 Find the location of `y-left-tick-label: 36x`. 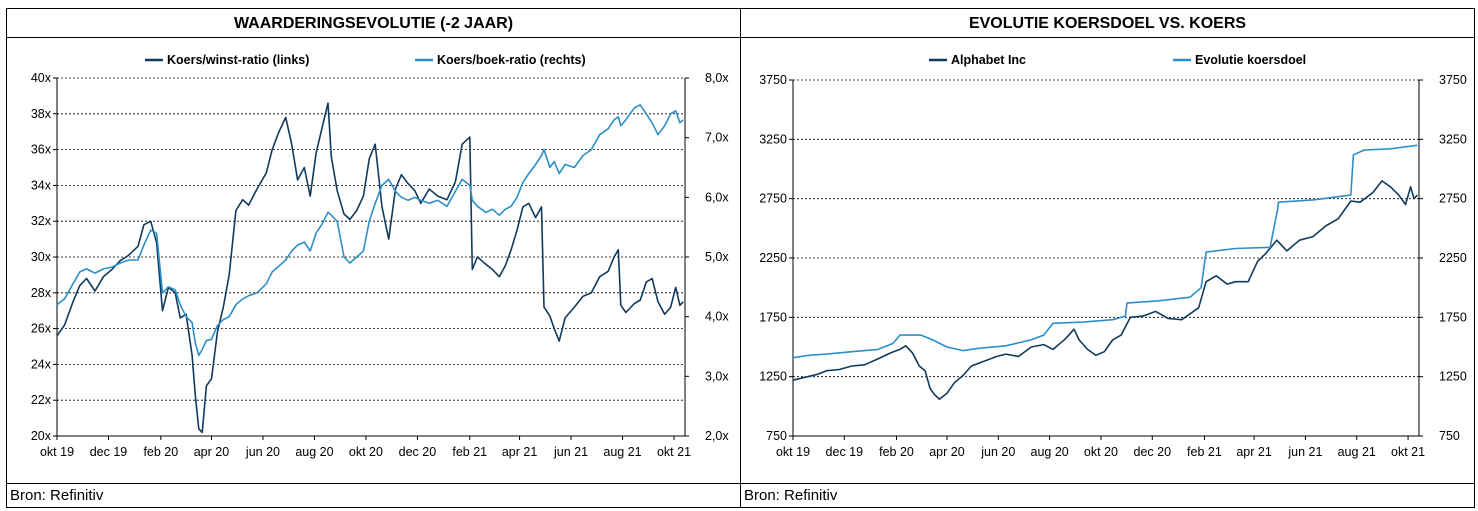

y-left-tick-label: 36x is located at coordinates (41, 150).